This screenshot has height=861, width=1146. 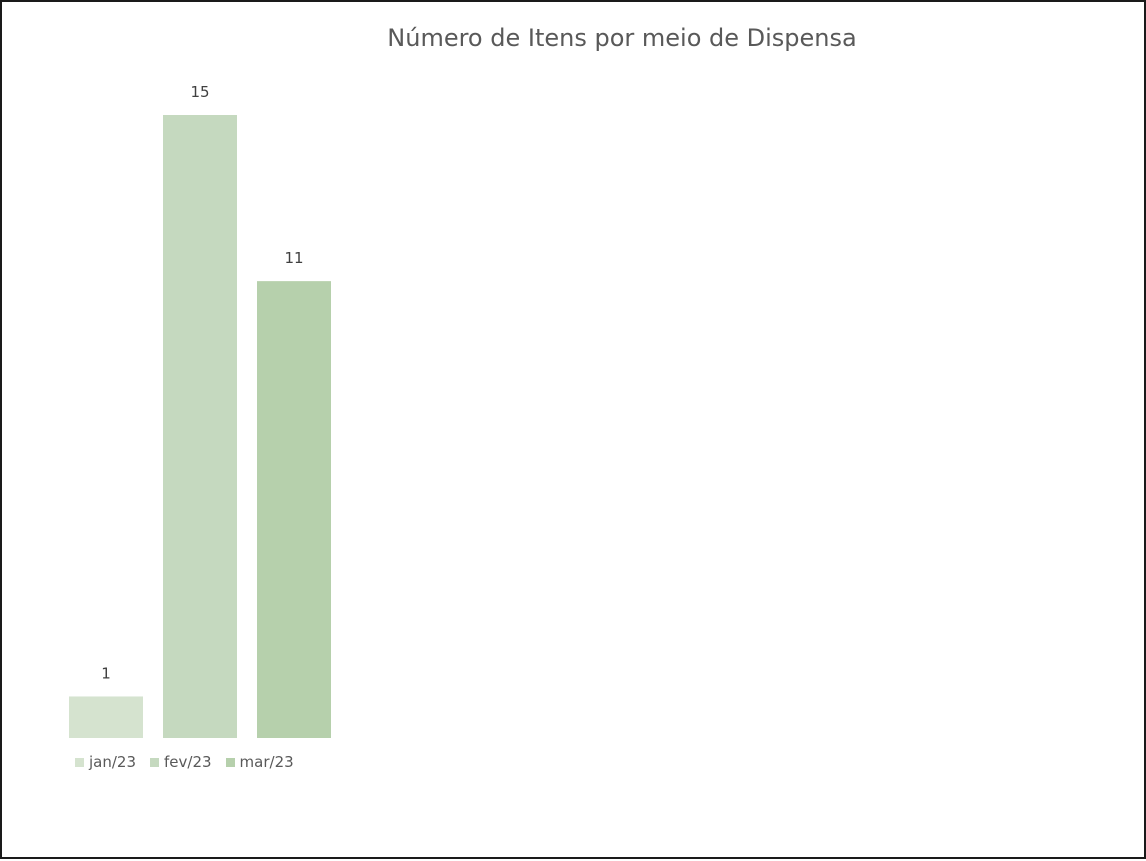 What do you see at coordinates (106, 673) in the screenshot?
I see `data-label-jan/23: 1` at bounding box center [106, 673].